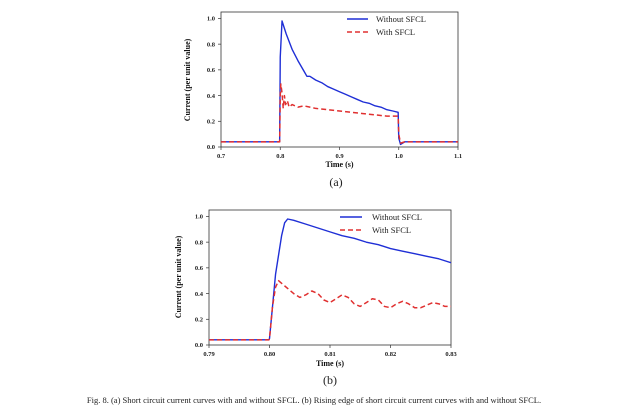 Image resolution: width=625 pixels, height=414 pixels. Describe the element at coordinates (390, 354) in the screenshot. I see `x-tick-label: 0.82` at that location.